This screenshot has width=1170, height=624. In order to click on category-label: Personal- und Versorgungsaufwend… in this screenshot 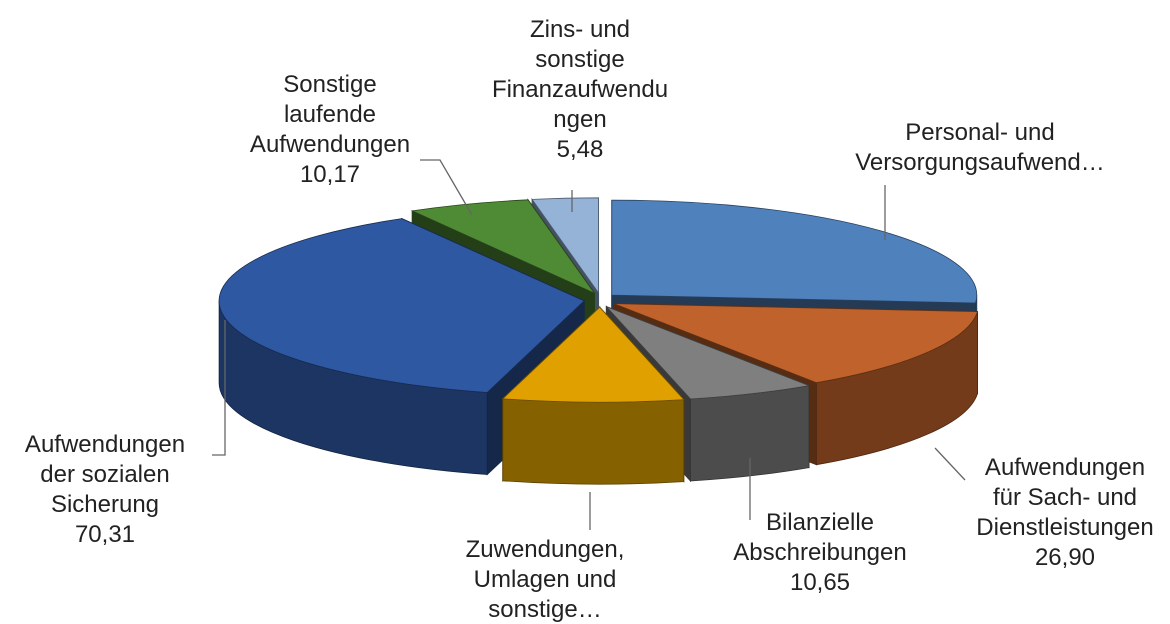, I will do `click(980, 147)`.